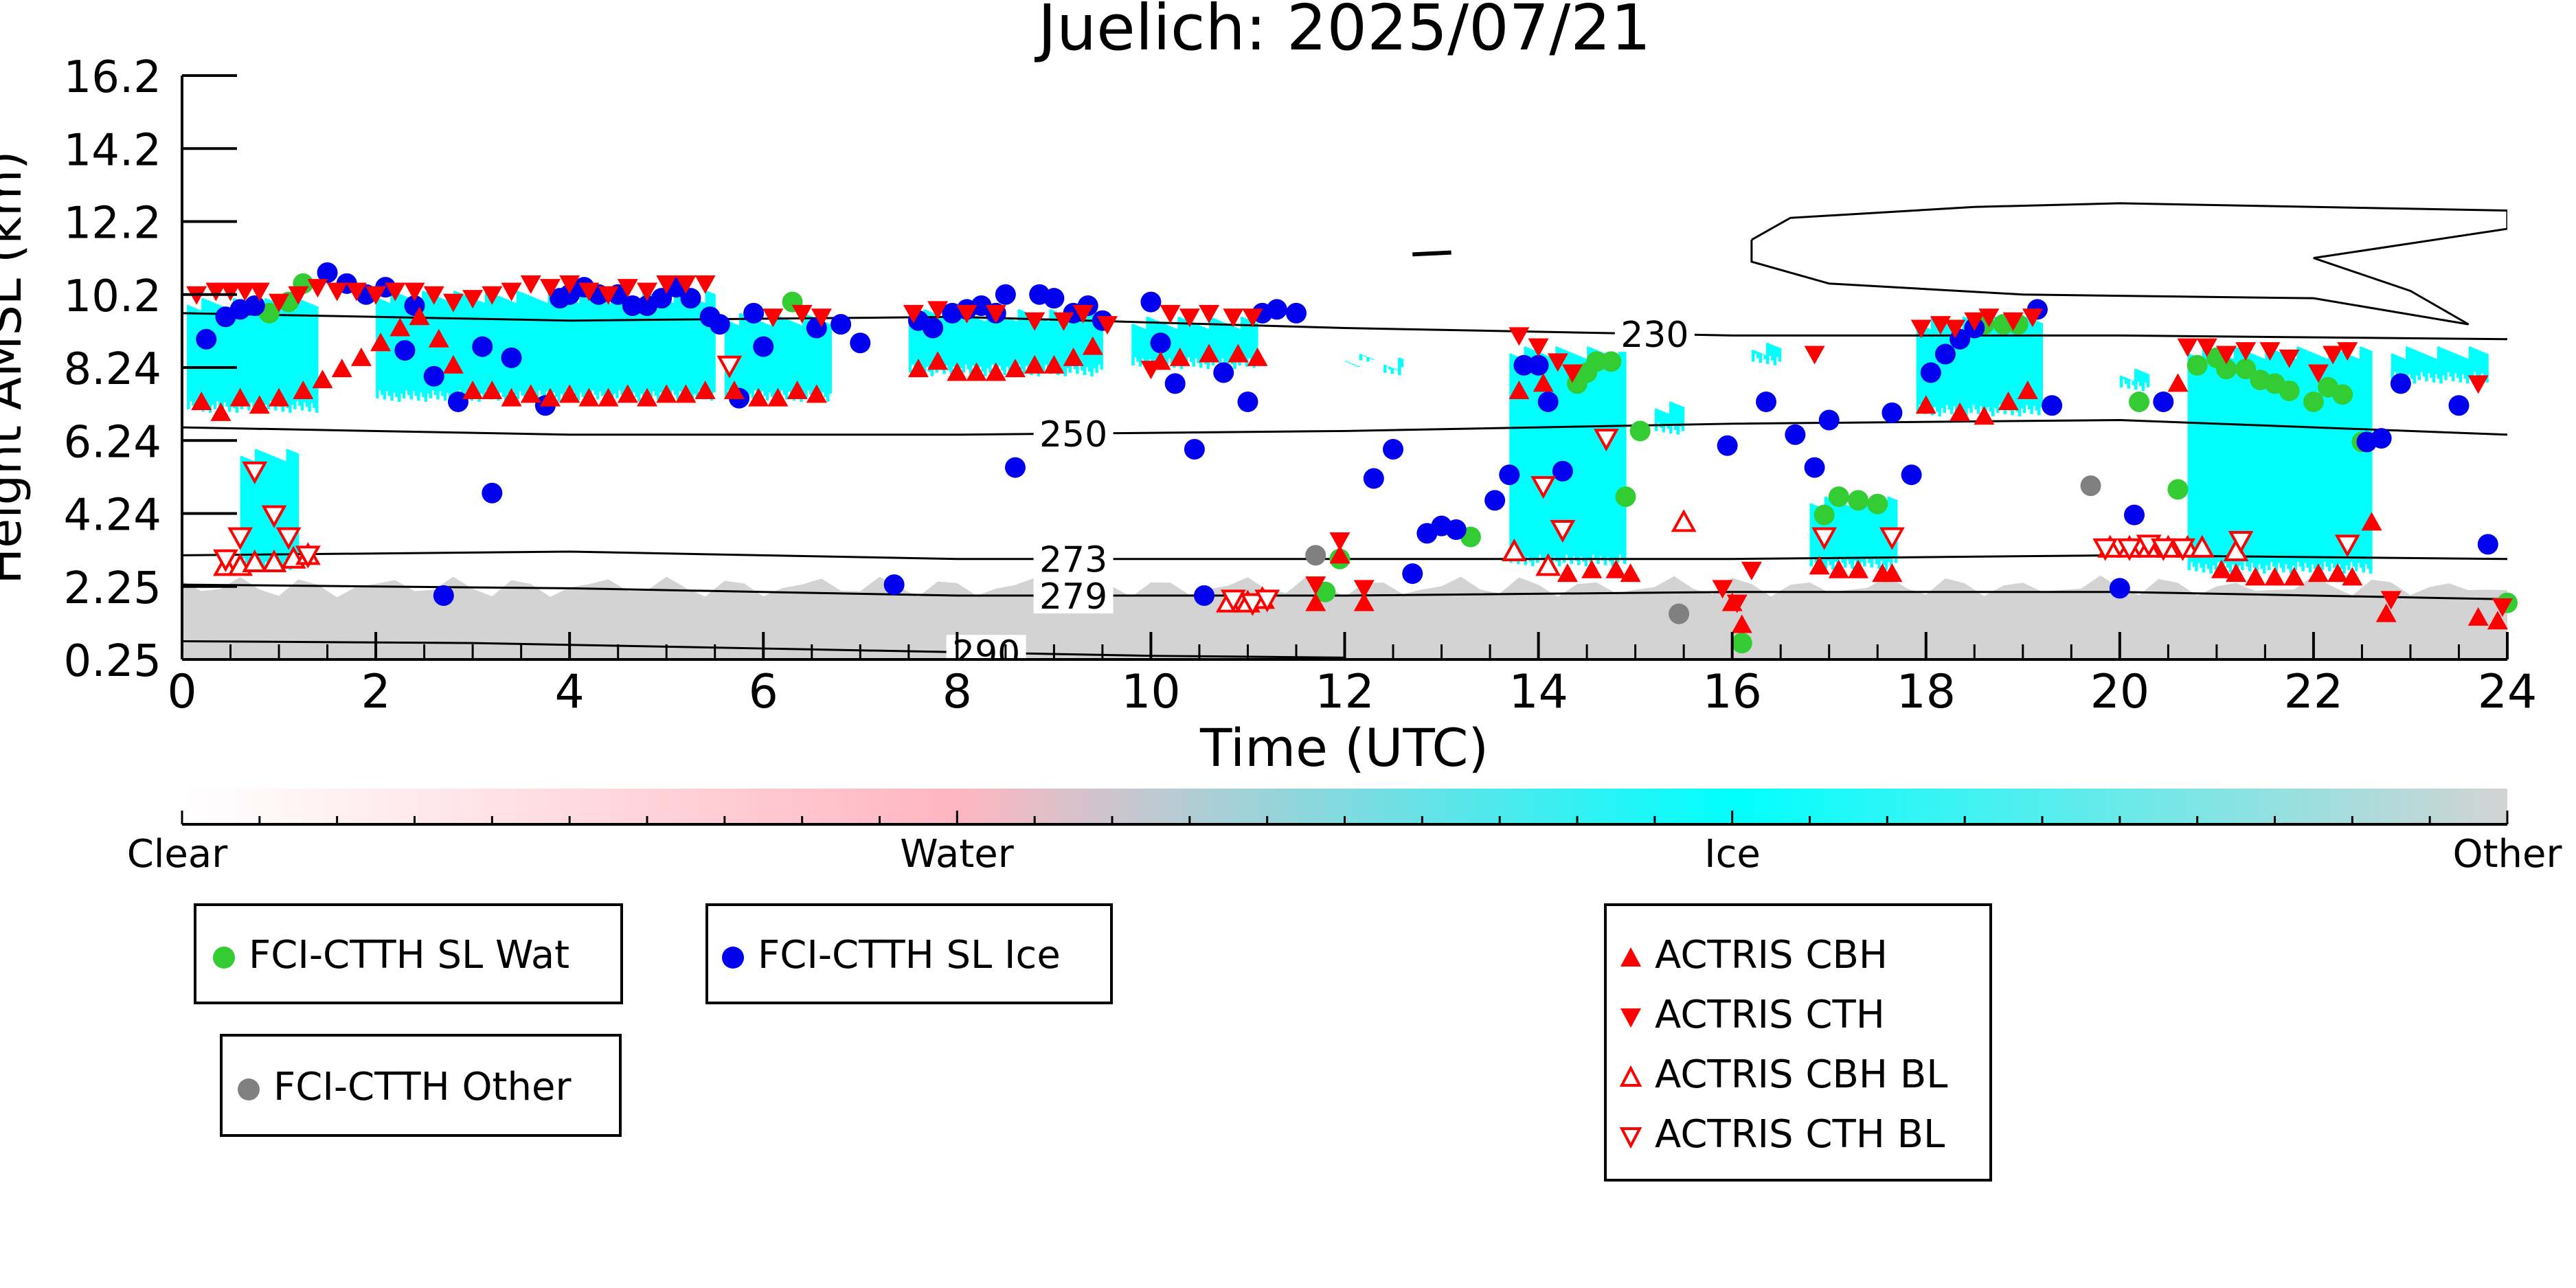 The width and height of the screenshot is (2576, 1288). What do you see at coordinates (1630, 1138) in the screenshot?
I see `open-triangle-down-icon` at bounding box center [1630, 1138].